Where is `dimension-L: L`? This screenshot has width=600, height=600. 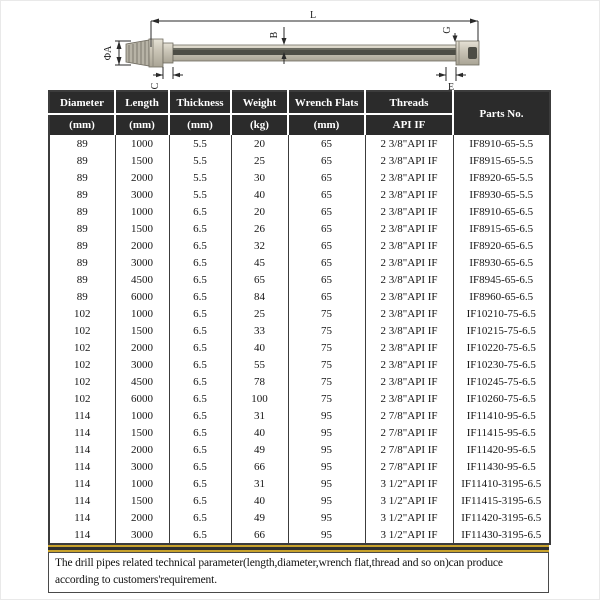 dimension-L: L is located at coordinates (314, 28).